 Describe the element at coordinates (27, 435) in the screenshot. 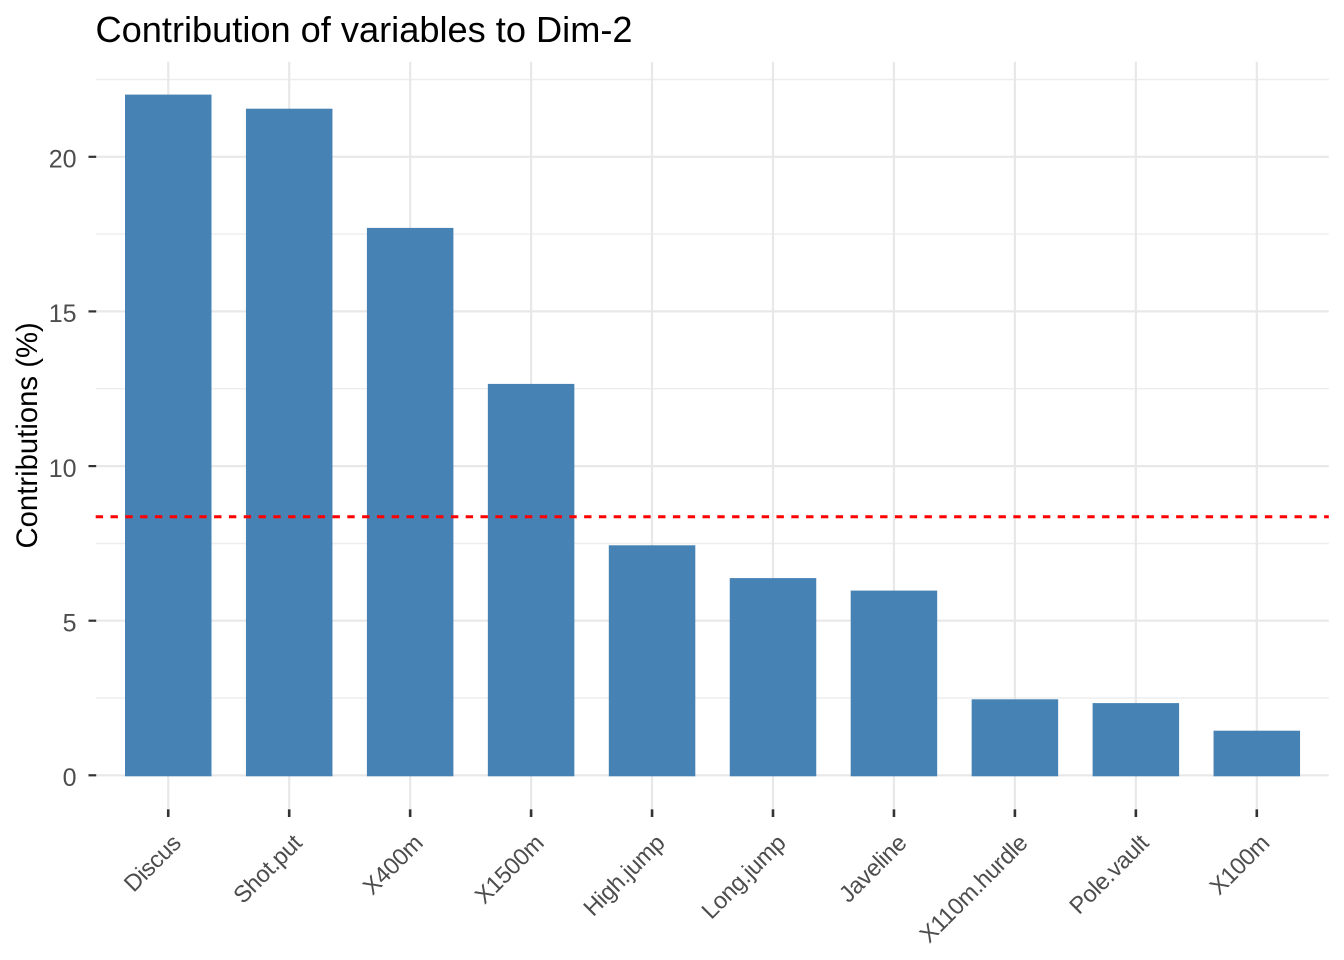

I see `svg-text: Contributions (%)` at that location.